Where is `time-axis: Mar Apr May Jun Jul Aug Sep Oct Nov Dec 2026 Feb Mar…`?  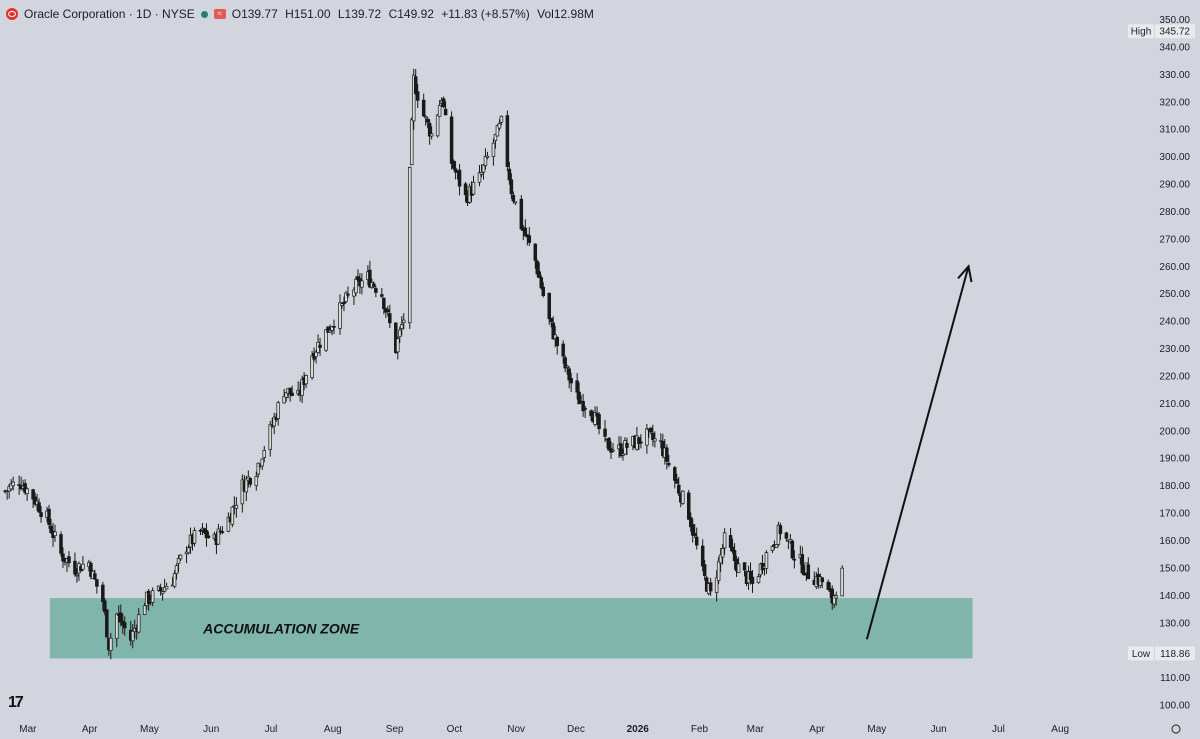 time-axis: Mar Apr May Jun Jul Aug Sep Oct Nov Dec 2026 Feb Mar… is located at coordinates (600, 729).